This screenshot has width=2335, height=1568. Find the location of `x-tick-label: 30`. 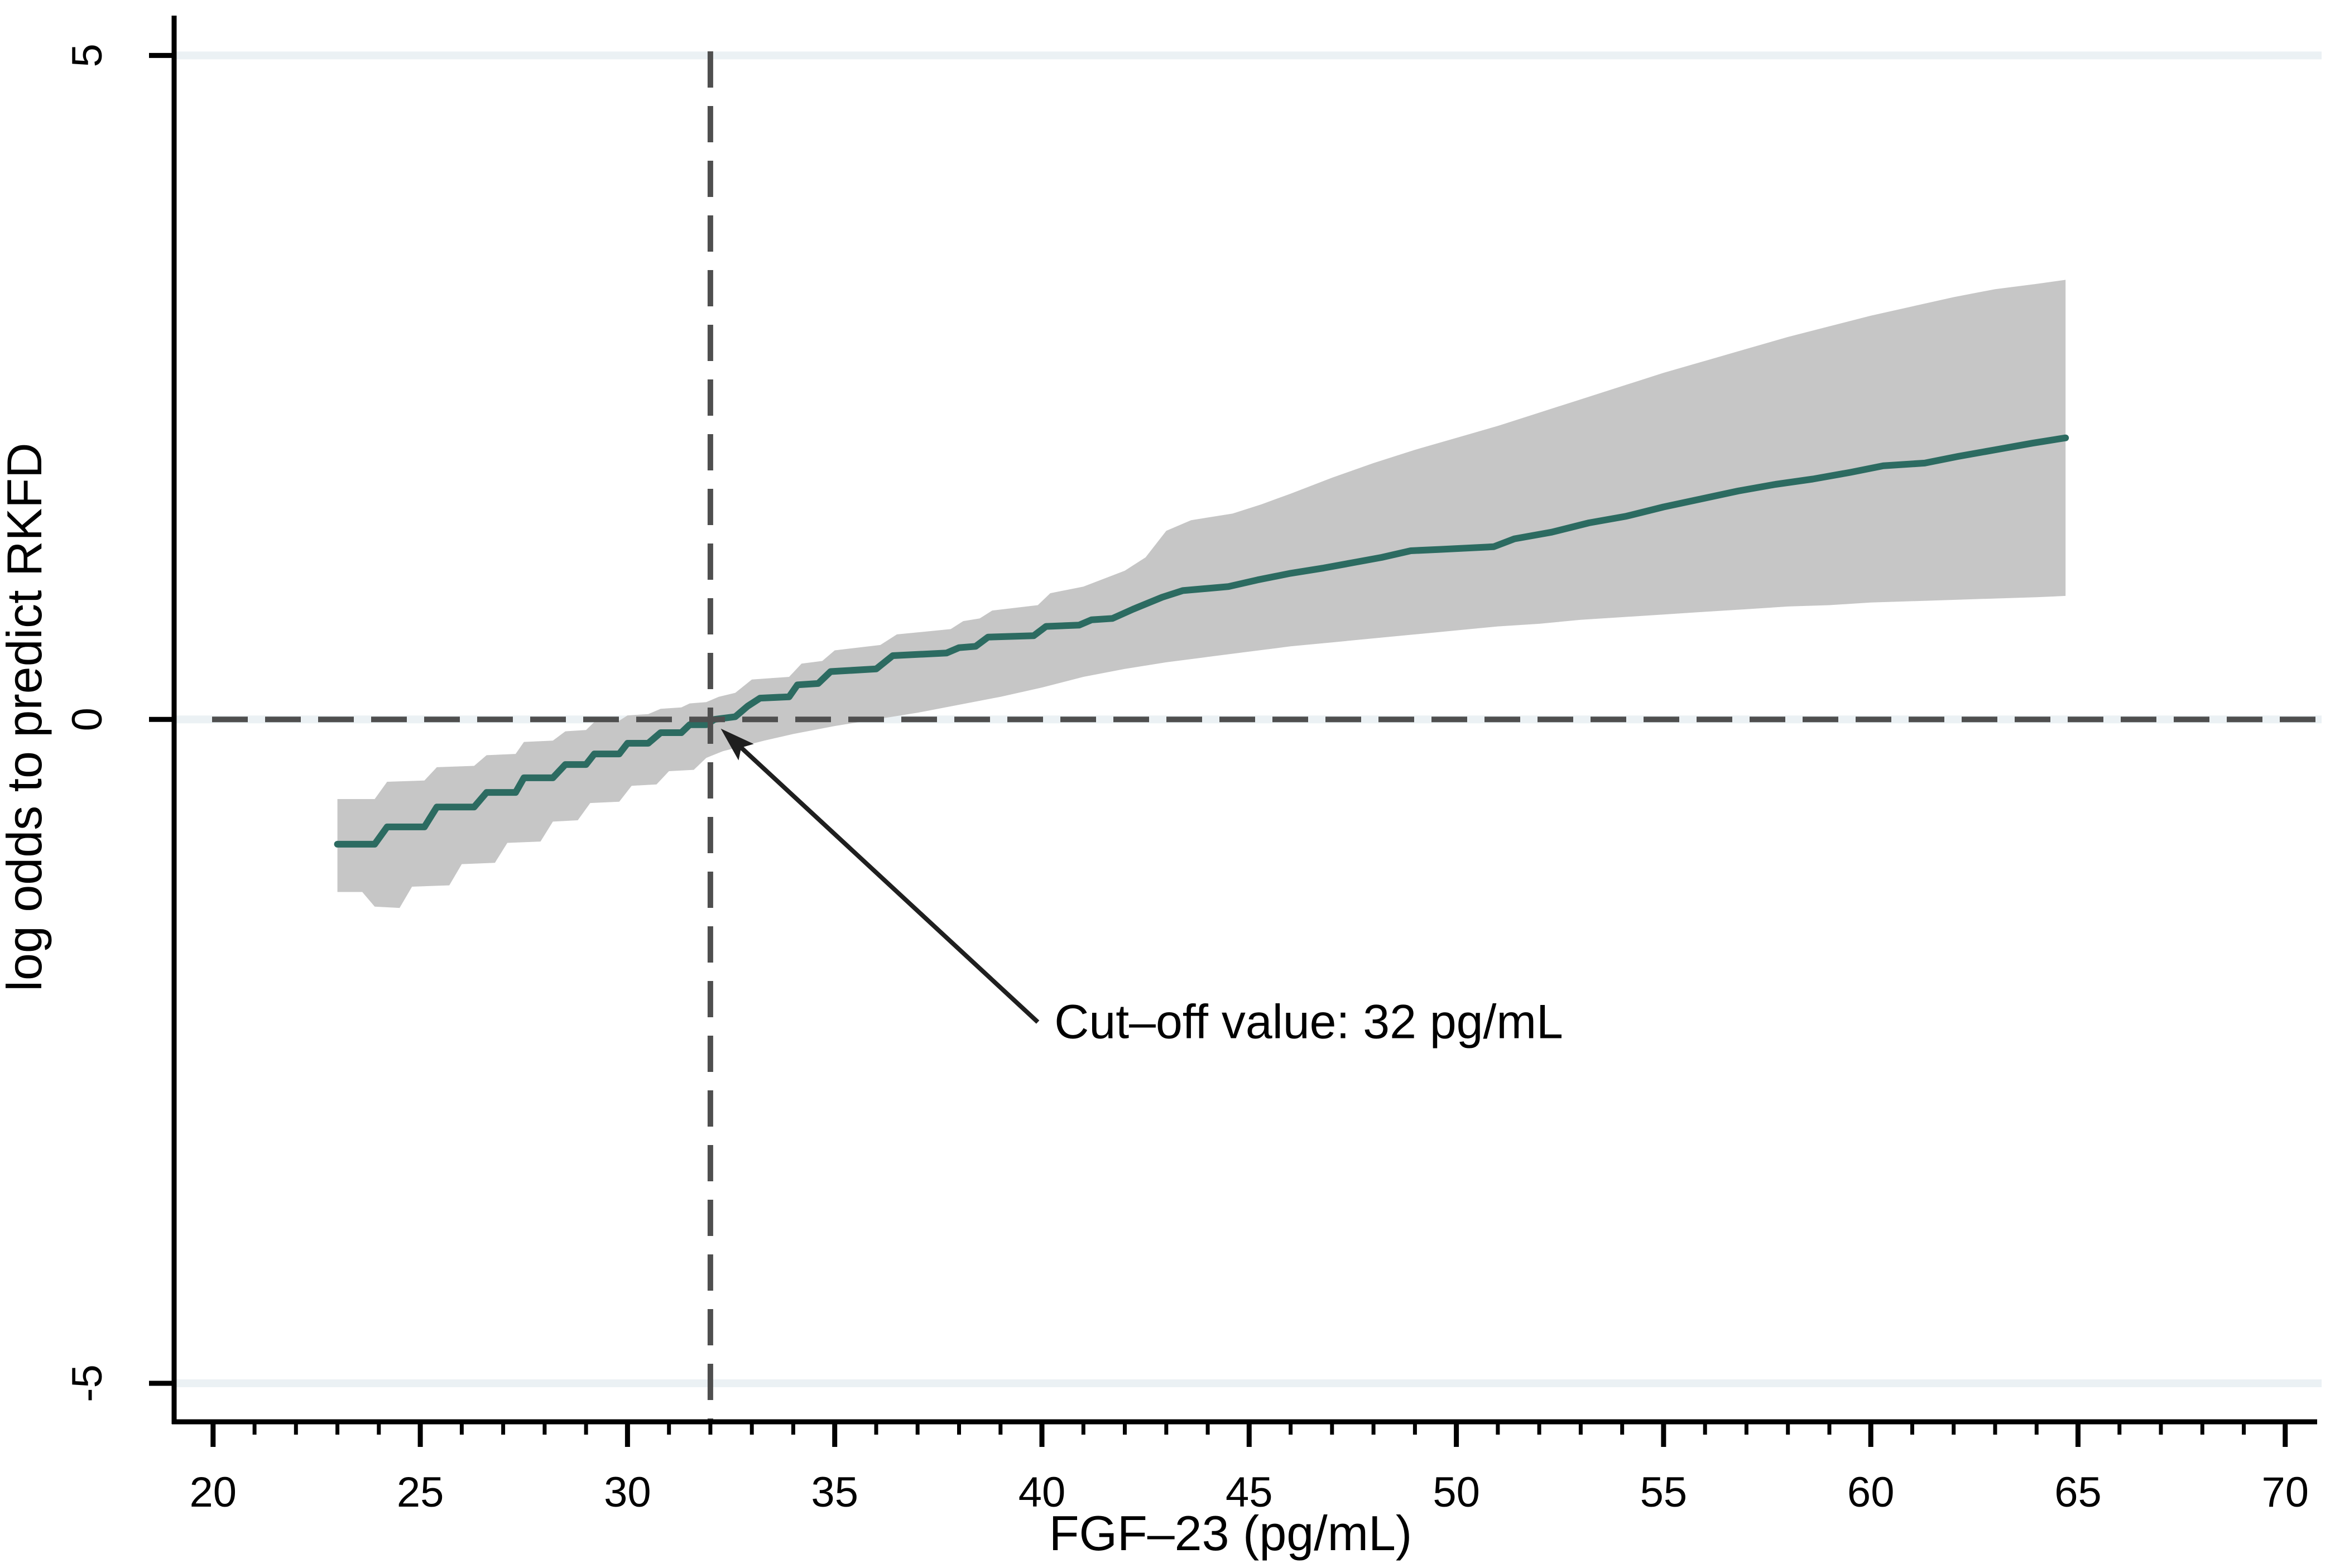

x-tick-label: 30 is located at coordinates (627, 1493).